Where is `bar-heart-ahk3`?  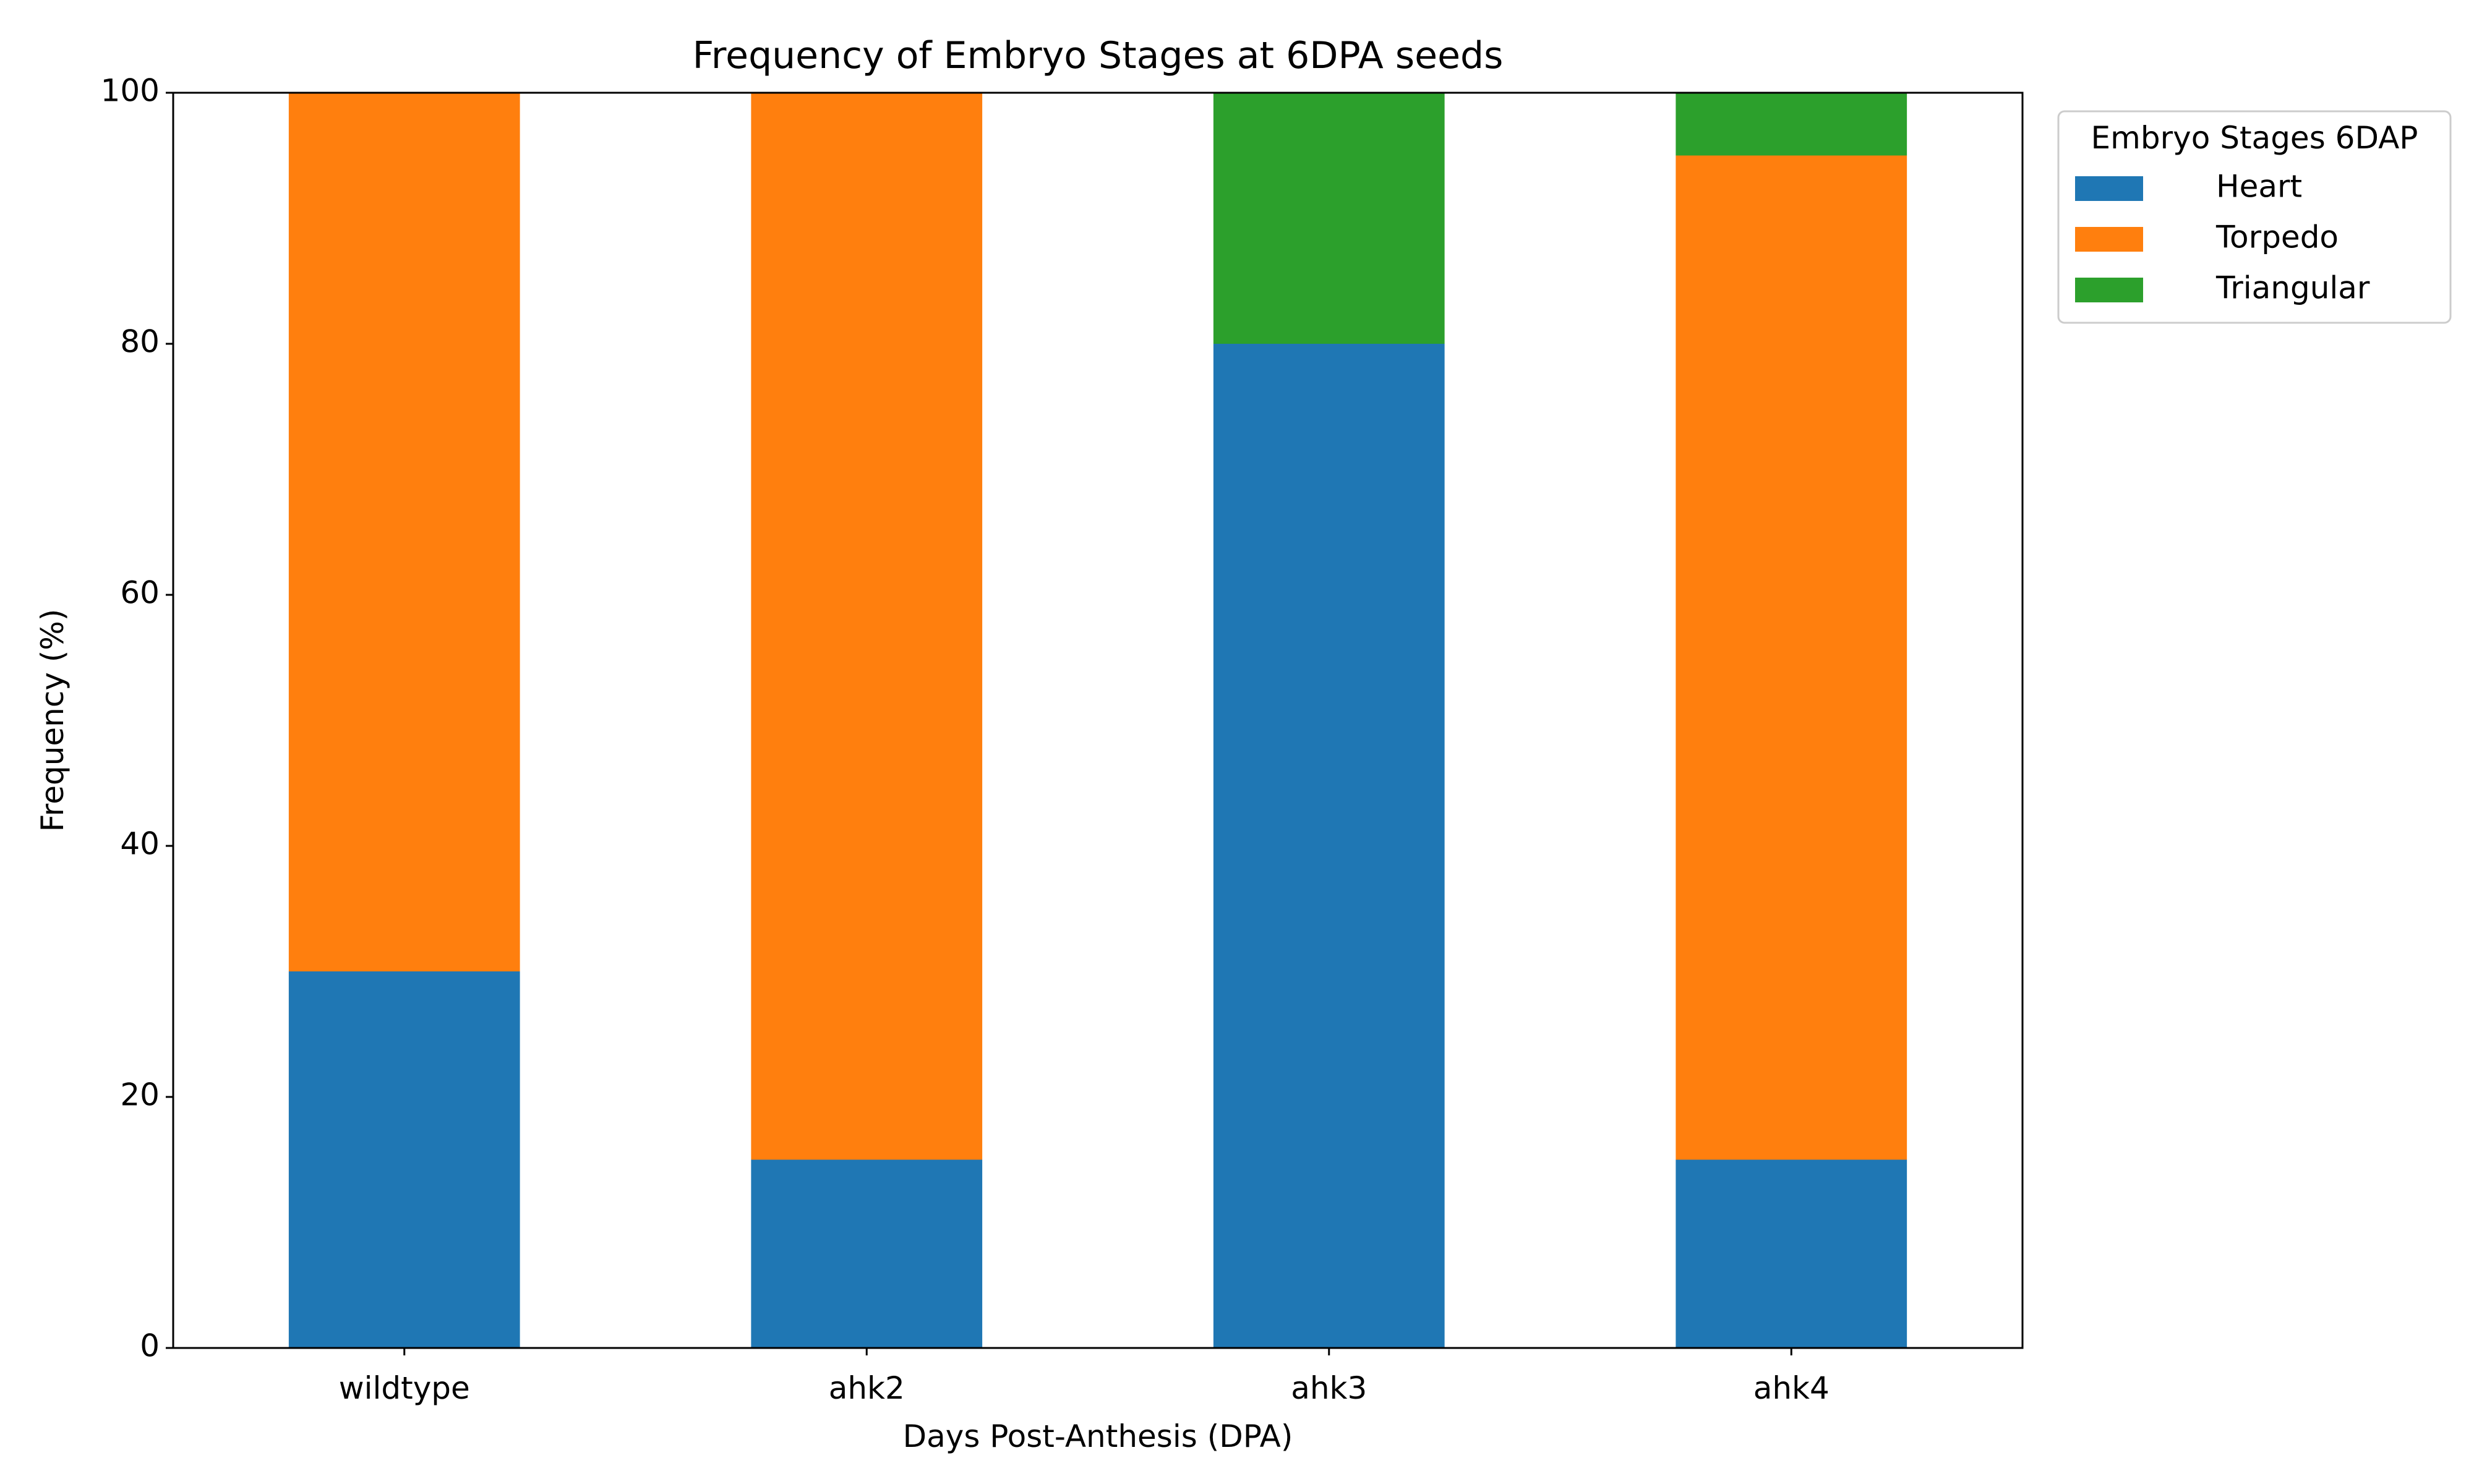 bar-heart-ahk3 is located at coordinates (1329, 846).